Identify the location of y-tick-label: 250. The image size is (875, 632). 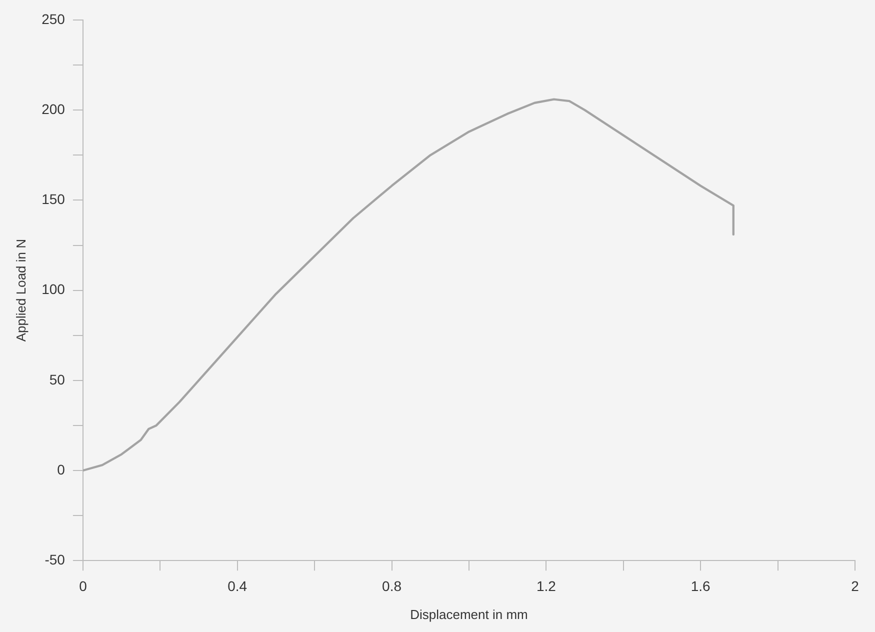
(54, 18).